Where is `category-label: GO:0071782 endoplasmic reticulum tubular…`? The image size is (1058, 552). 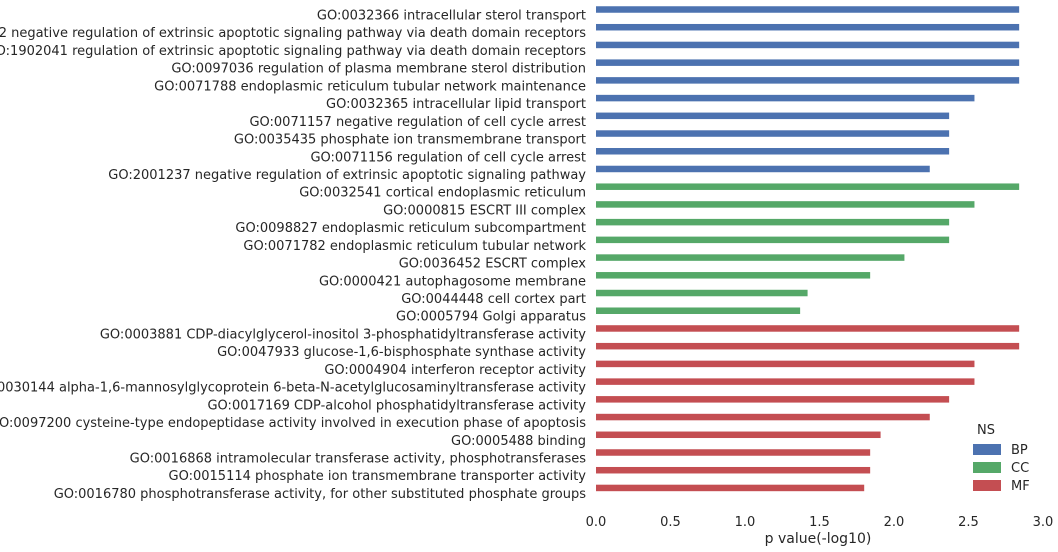 category-label: GO:0071782 endoplasmic reticulum tubular… is located at coordinates (414, 246).